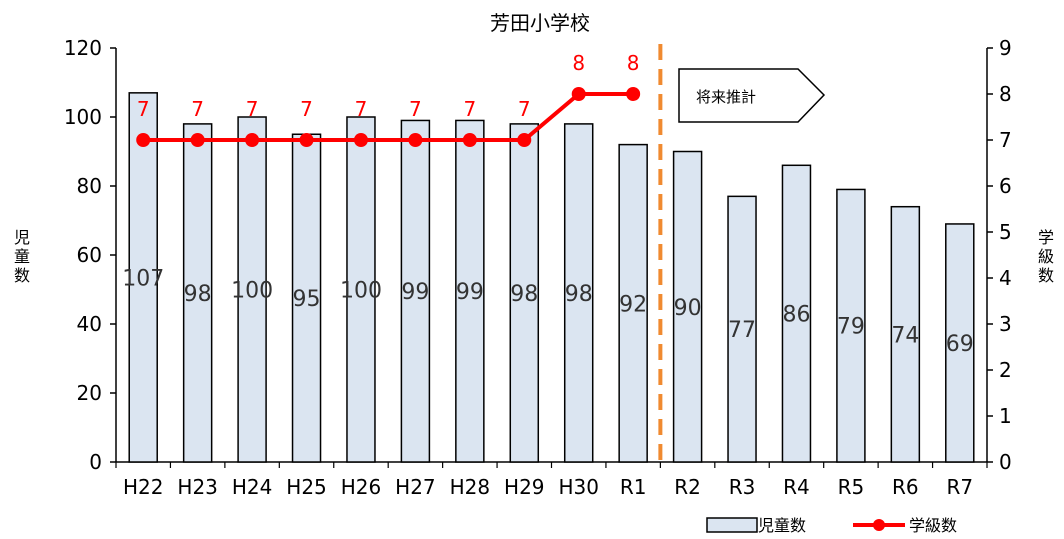 Image resolution: width=1064 pixels, height=539 pixels. What do you see at coordinates (415, 140) in the screenshot?
I see `line-point-H27` at bounding box center [415, 140].